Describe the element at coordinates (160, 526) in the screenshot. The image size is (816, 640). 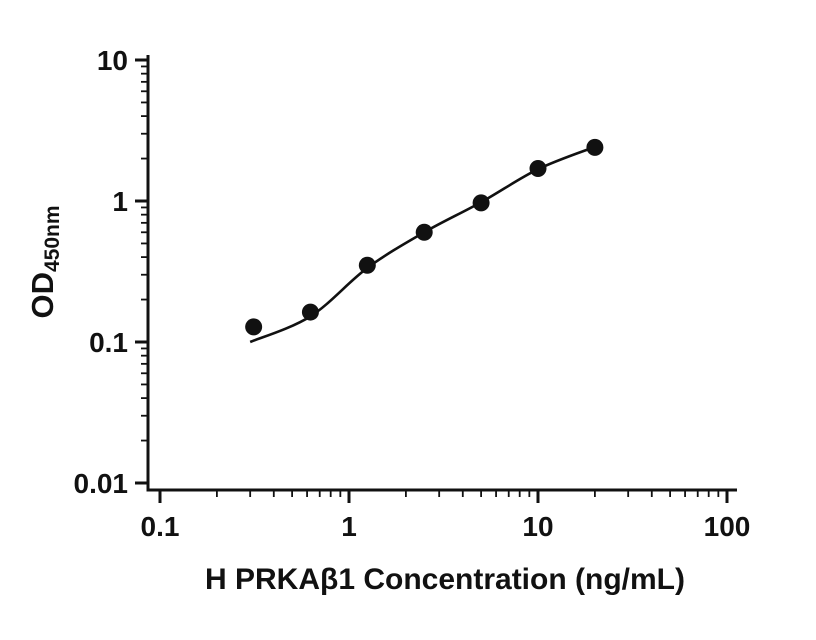
I see `x-tick-label: 0.1` at that location.